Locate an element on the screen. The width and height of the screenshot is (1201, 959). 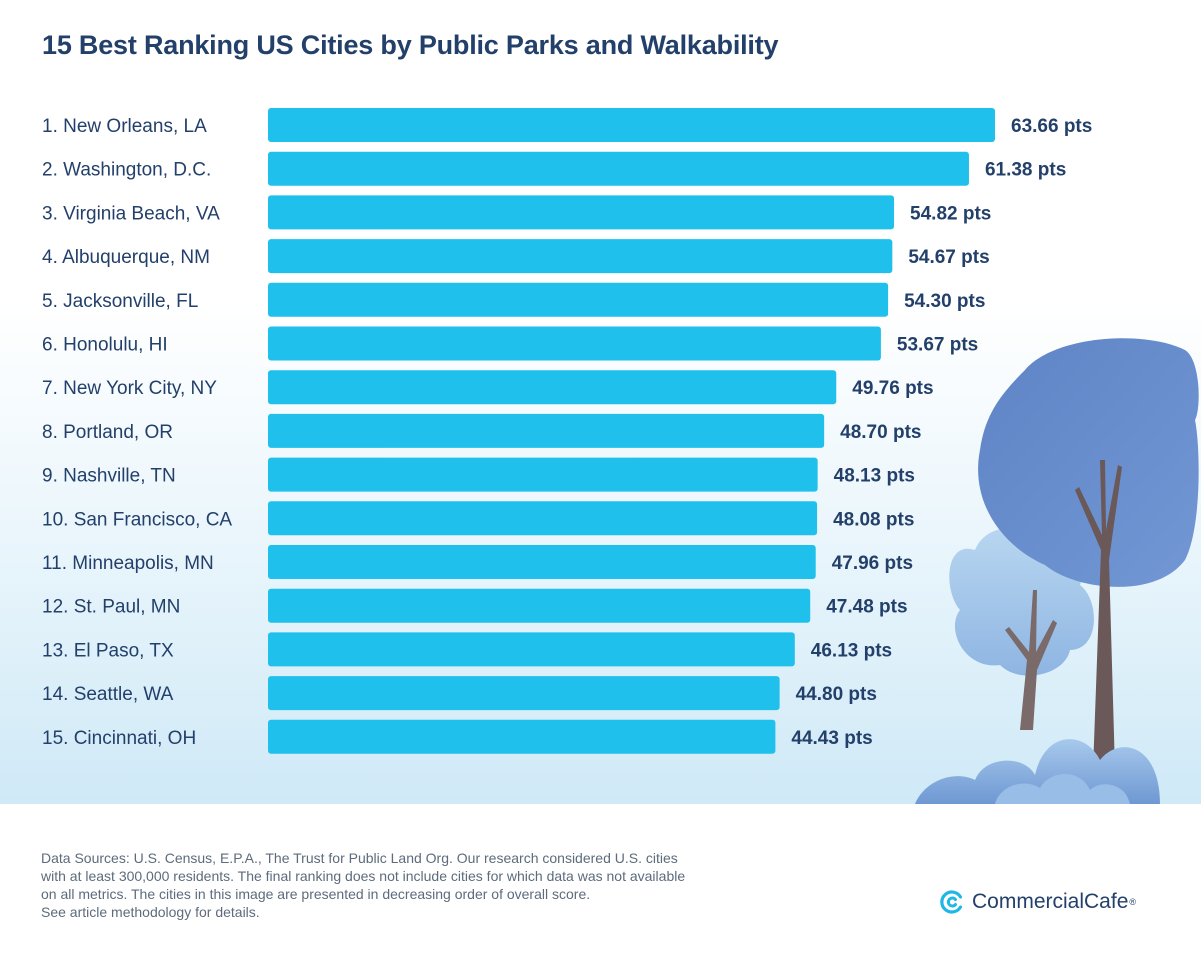
category-label: 4. Albuquerque, NM is located at coordinates (126, 257).